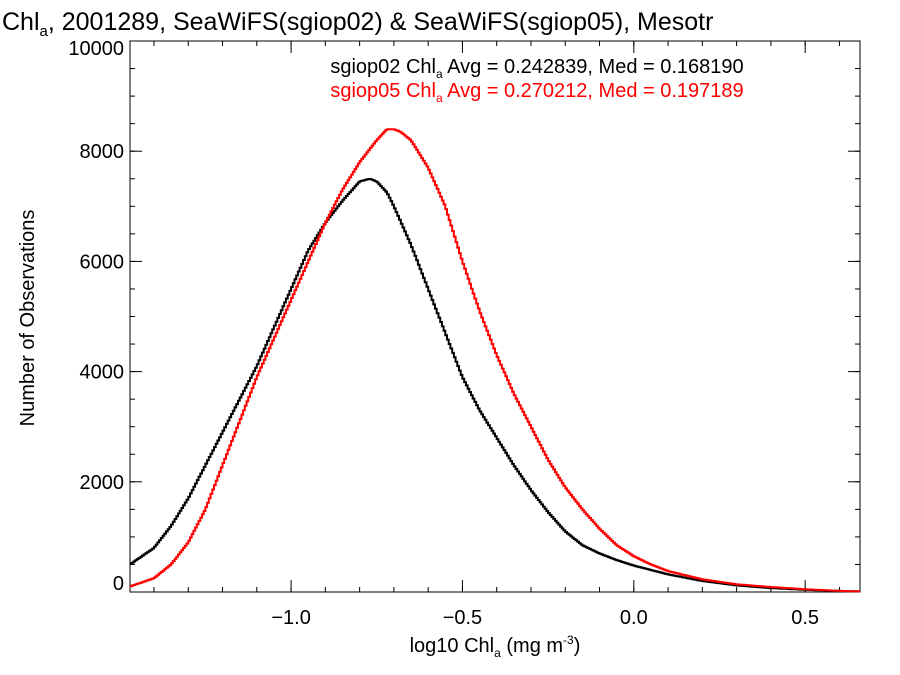 The image size is (900, 675). I want to click on legend-entry-part1: sgiop02 Chl, so click(383, 67).